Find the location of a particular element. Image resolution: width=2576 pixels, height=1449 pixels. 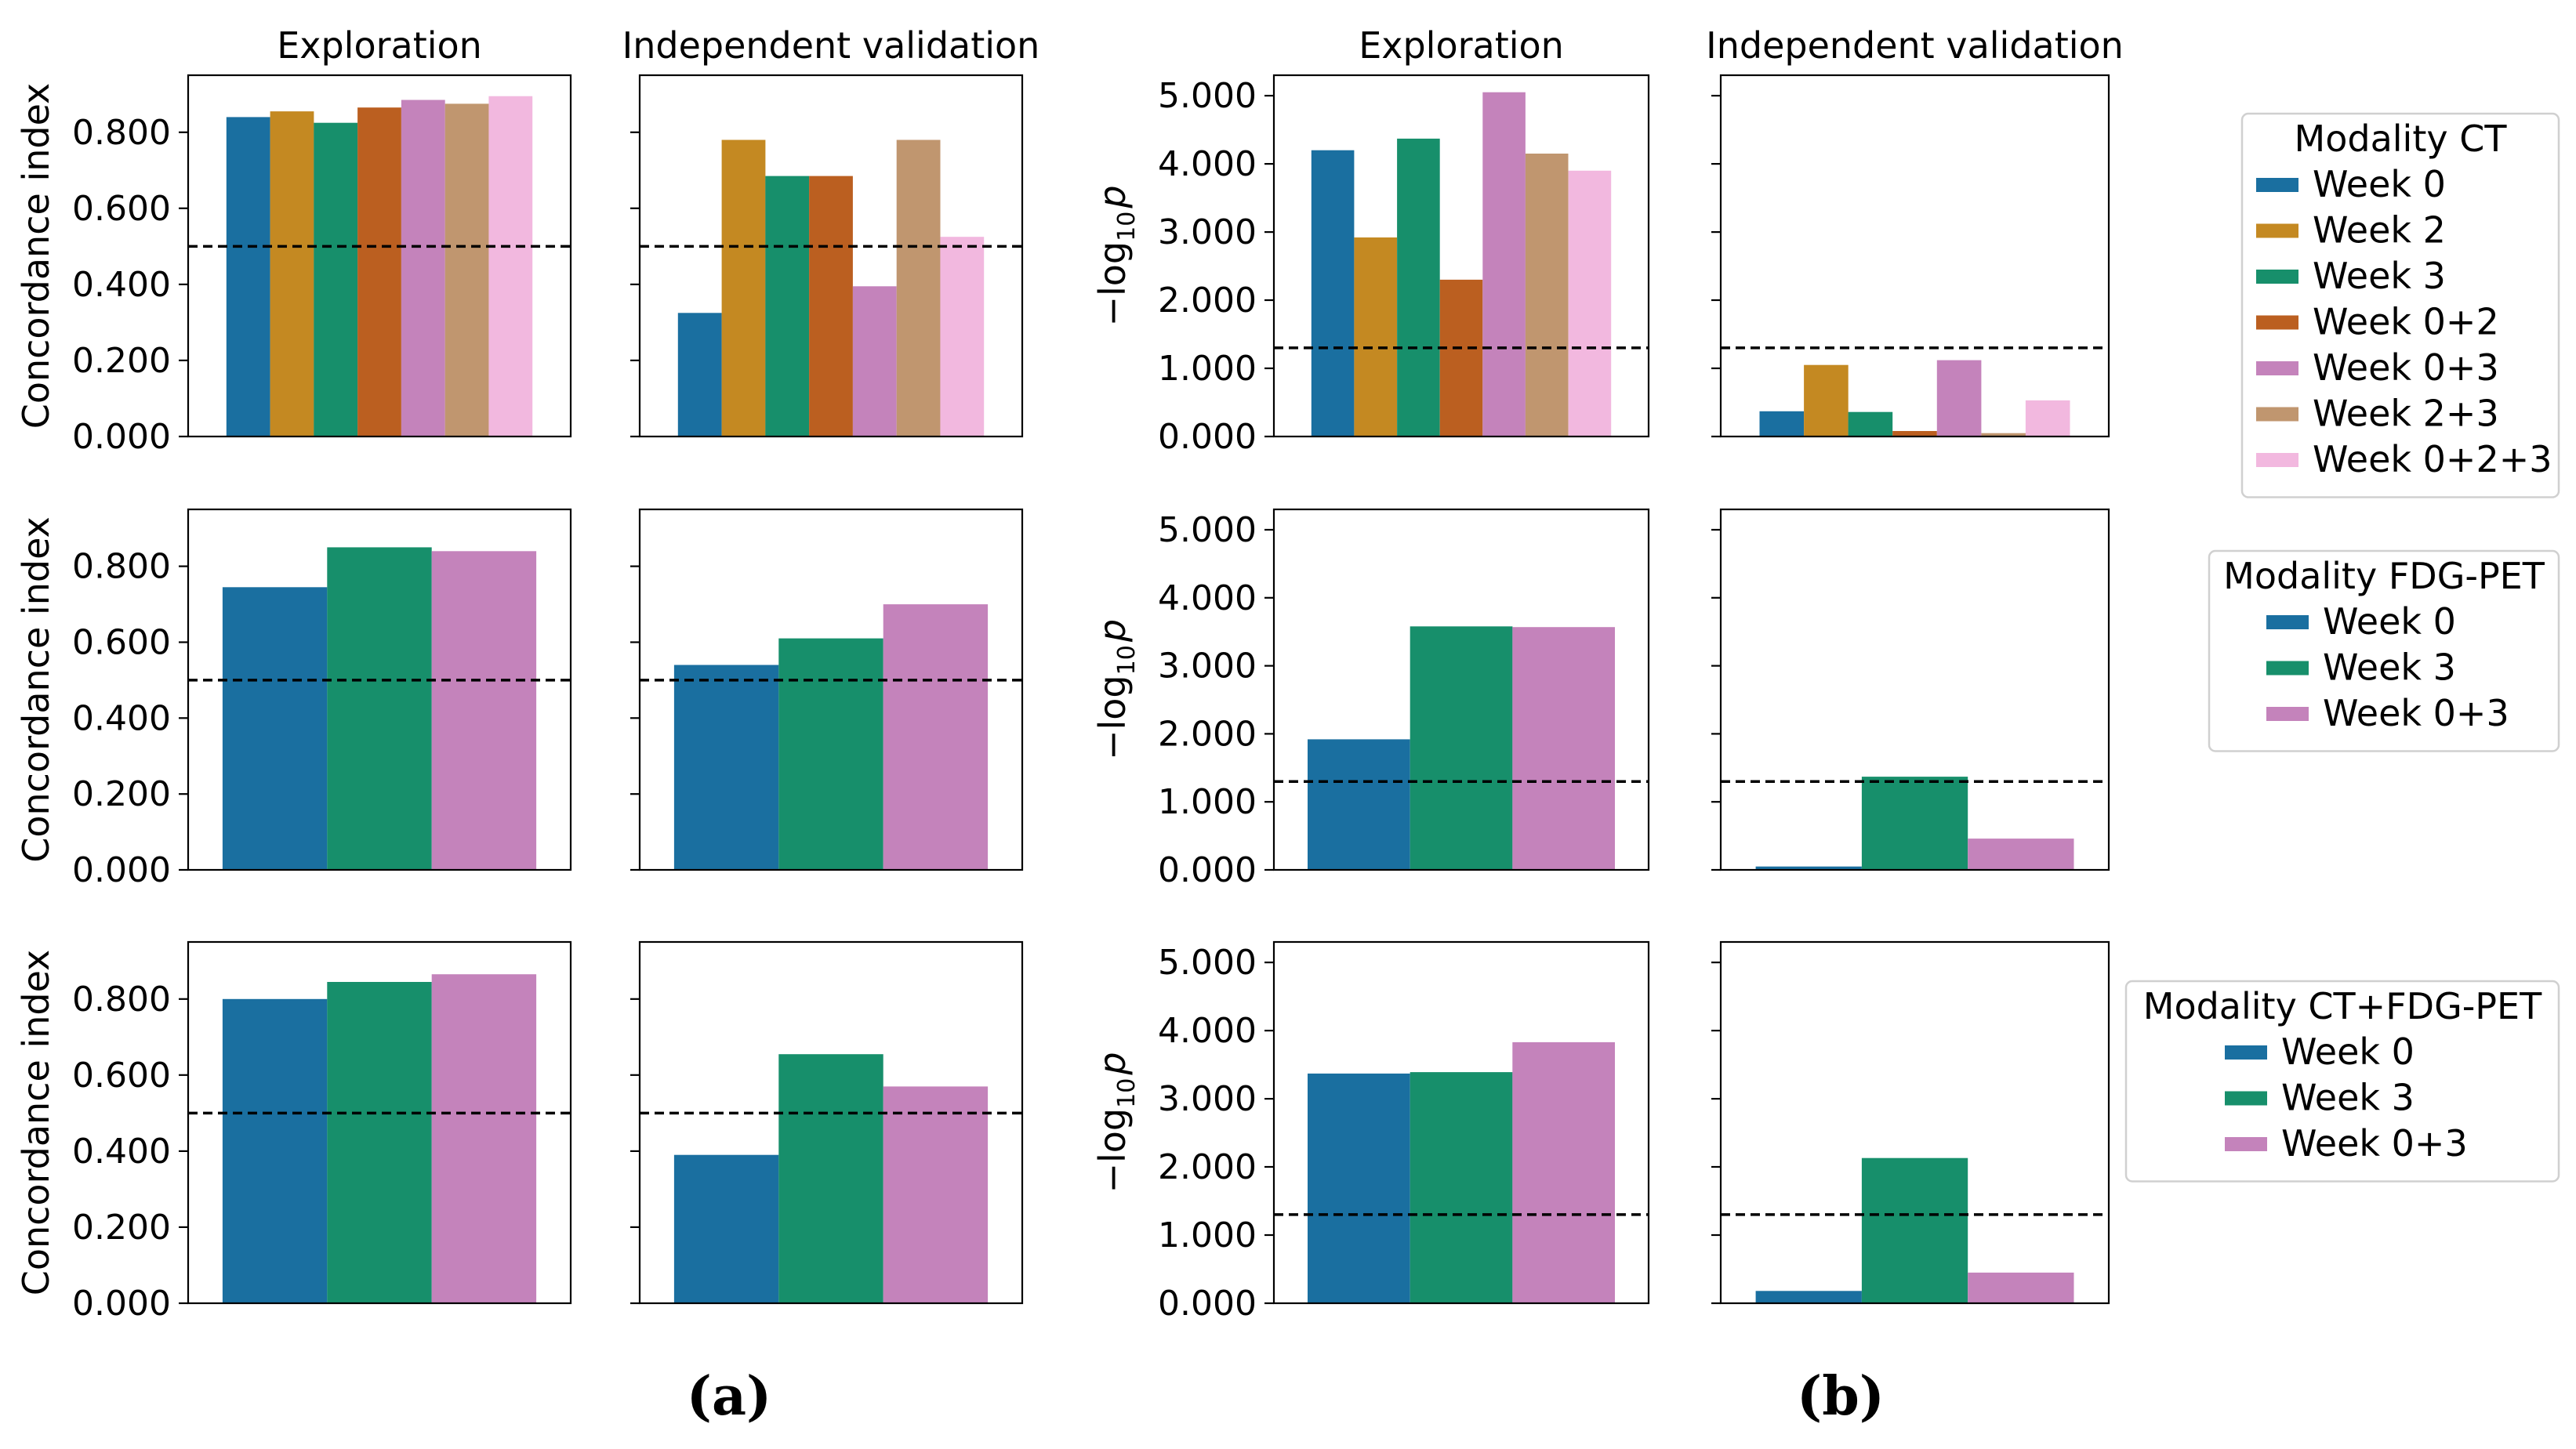

chart-title: Independent validation is located at coordinates (1915, 45).